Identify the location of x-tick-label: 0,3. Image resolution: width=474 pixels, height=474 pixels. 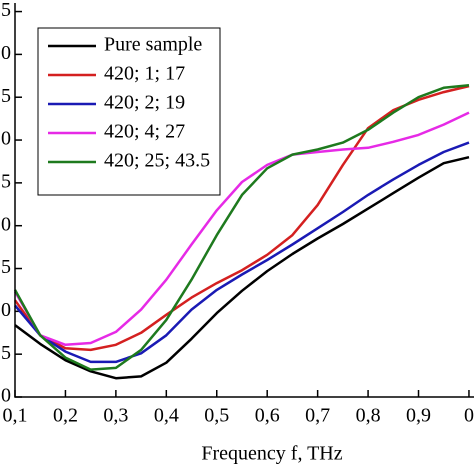
(115, 416).